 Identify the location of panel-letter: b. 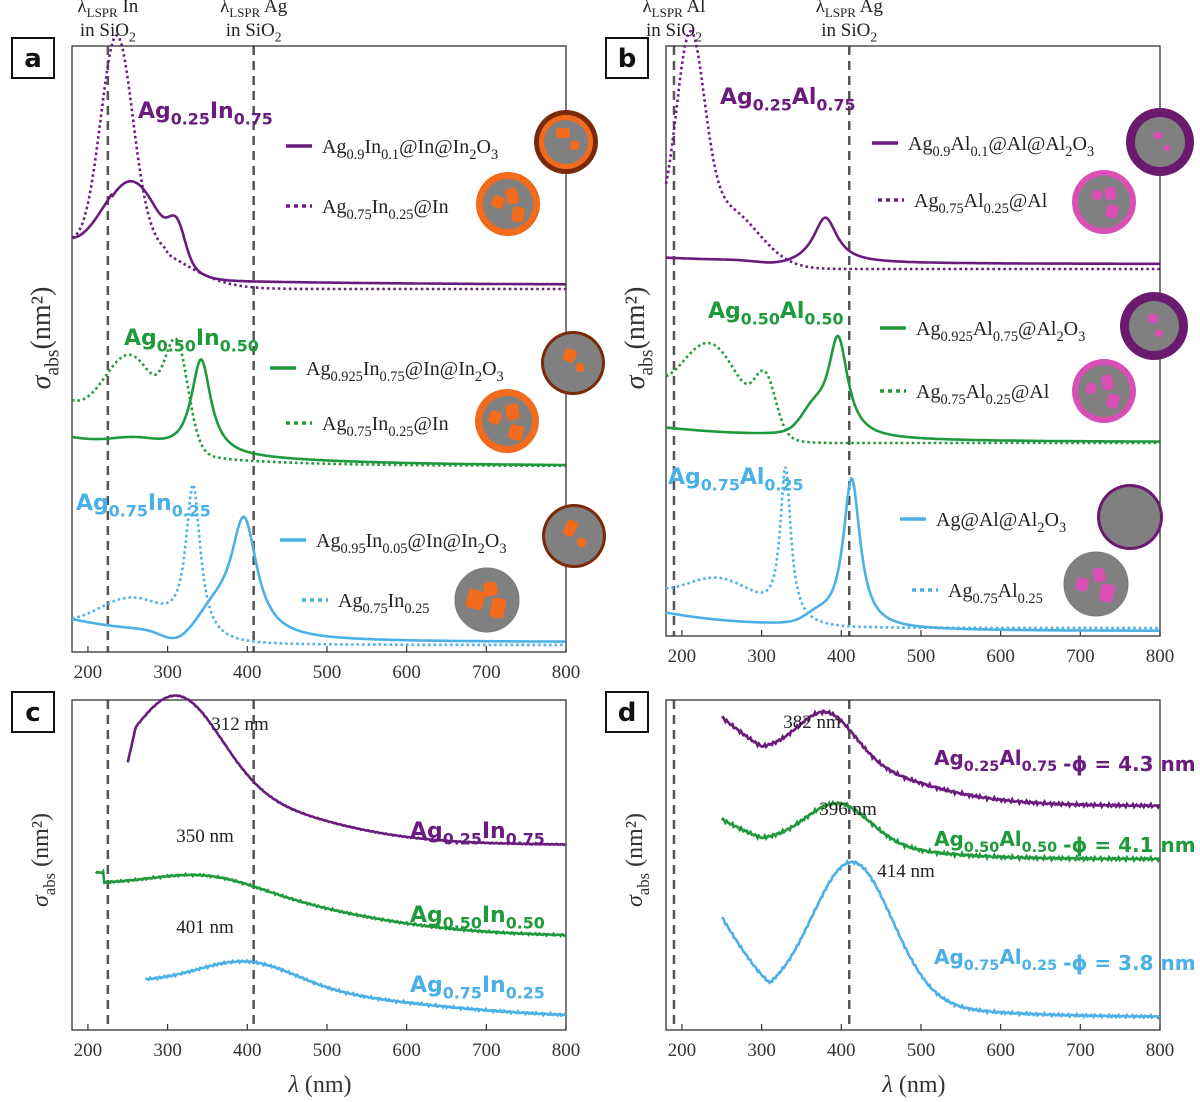
(627, 59).